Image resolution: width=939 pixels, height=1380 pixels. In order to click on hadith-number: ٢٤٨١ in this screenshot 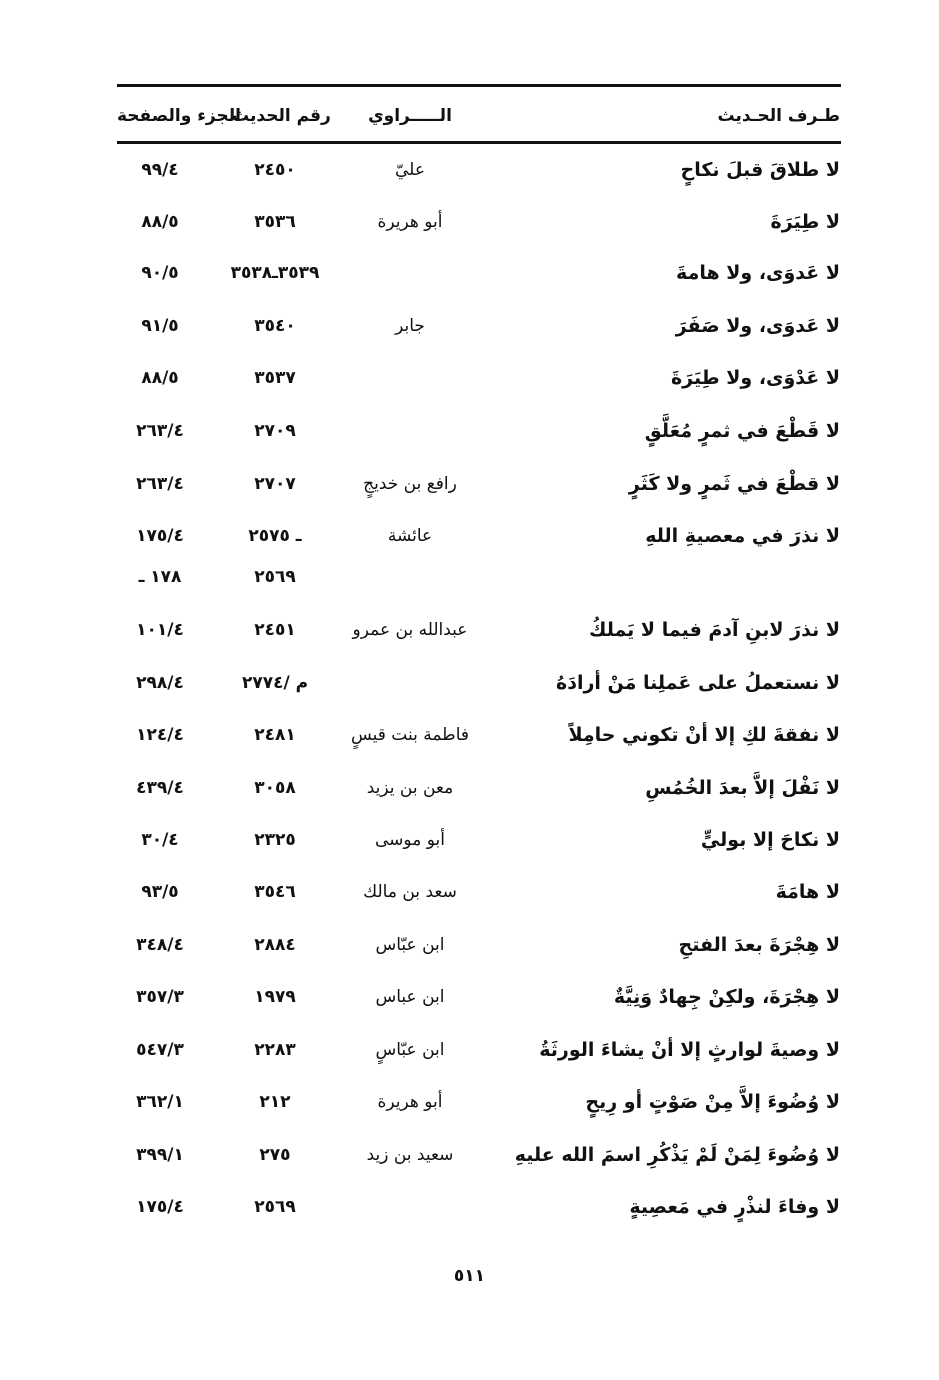, I will do `click(275, 735)`.